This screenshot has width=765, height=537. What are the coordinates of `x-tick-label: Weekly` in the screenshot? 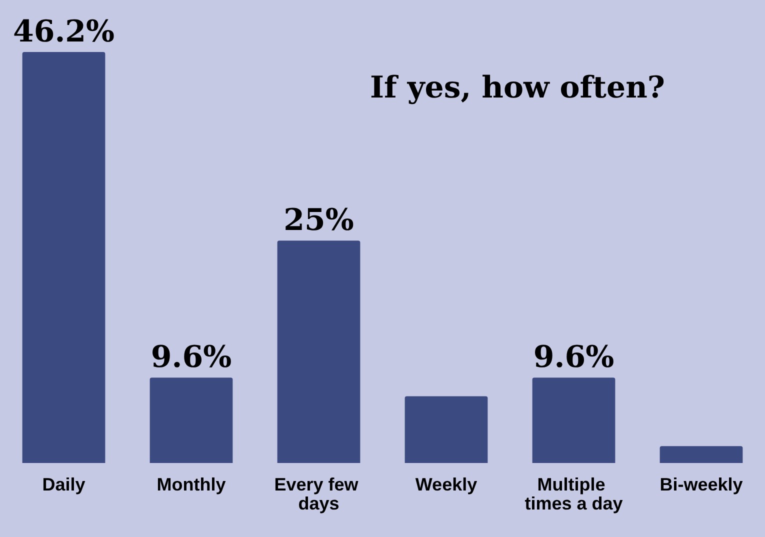 It's located at (446, 484).